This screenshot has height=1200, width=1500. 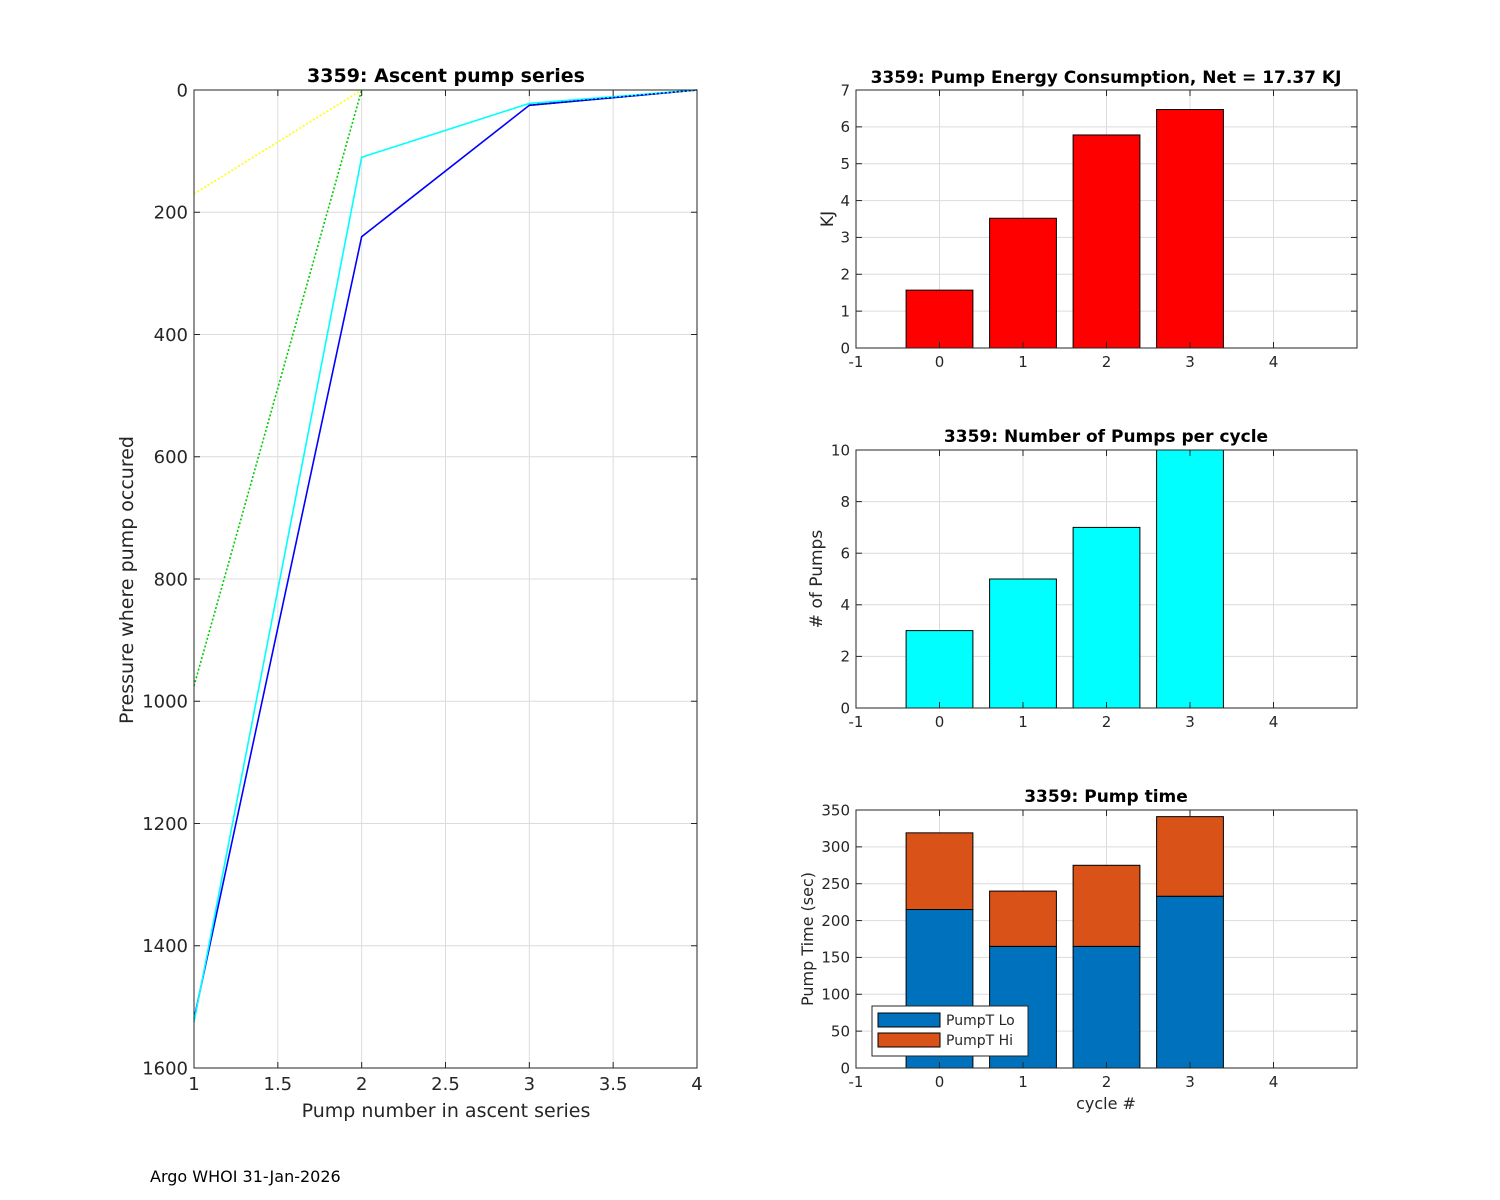 I want to click on pumps-y-label: # of Pumps, so click(x=817, y=579).